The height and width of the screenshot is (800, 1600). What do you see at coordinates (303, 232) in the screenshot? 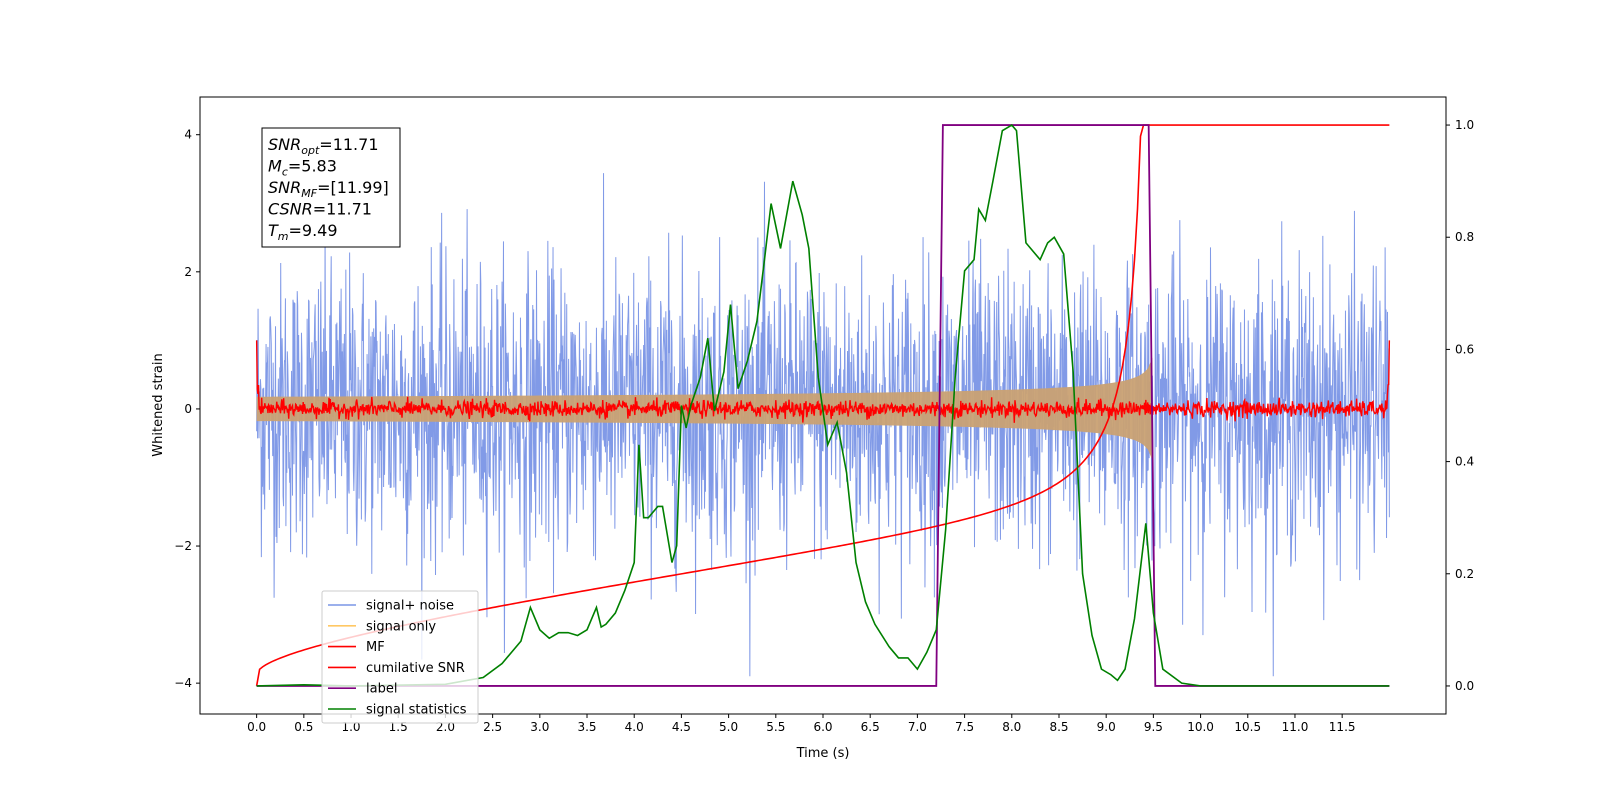
I see `stats-line: Tm=9.49` at bounding box center [303, 232].